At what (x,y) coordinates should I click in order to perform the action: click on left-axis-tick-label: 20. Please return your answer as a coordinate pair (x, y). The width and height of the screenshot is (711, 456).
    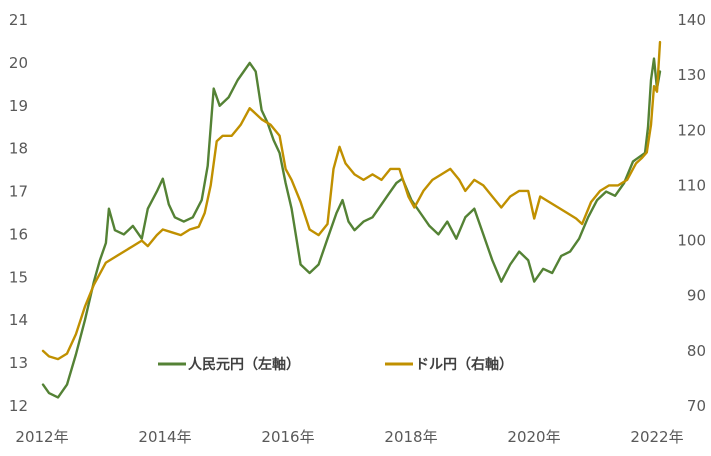
    Looking at the image, I should click on (18, 63).